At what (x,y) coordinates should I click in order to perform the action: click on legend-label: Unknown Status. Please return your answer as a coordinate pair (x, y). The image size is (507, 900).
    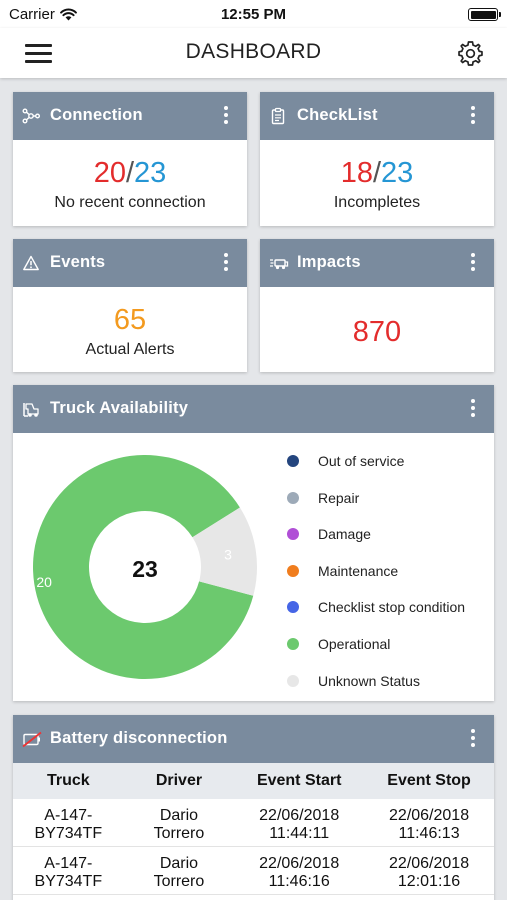
    Looking at the image, I should click on (369, 680).